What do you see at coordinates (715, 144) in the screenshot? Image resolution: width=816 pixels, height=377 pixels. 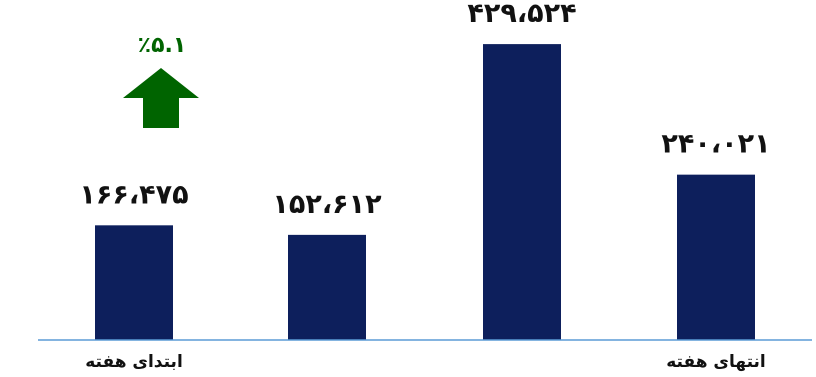 I see `value-label-4: ۲۴۰،۰۲۱` at bounding box center [715, 144].